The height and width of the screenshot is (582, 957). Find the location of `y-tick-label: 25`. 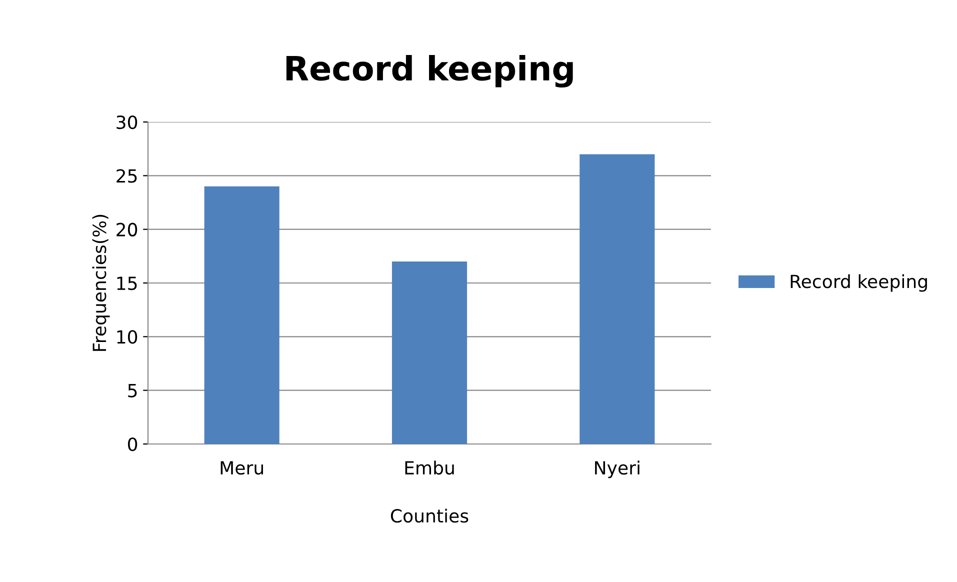

y-tick-label: 25 is located at coordinates (126, 176).